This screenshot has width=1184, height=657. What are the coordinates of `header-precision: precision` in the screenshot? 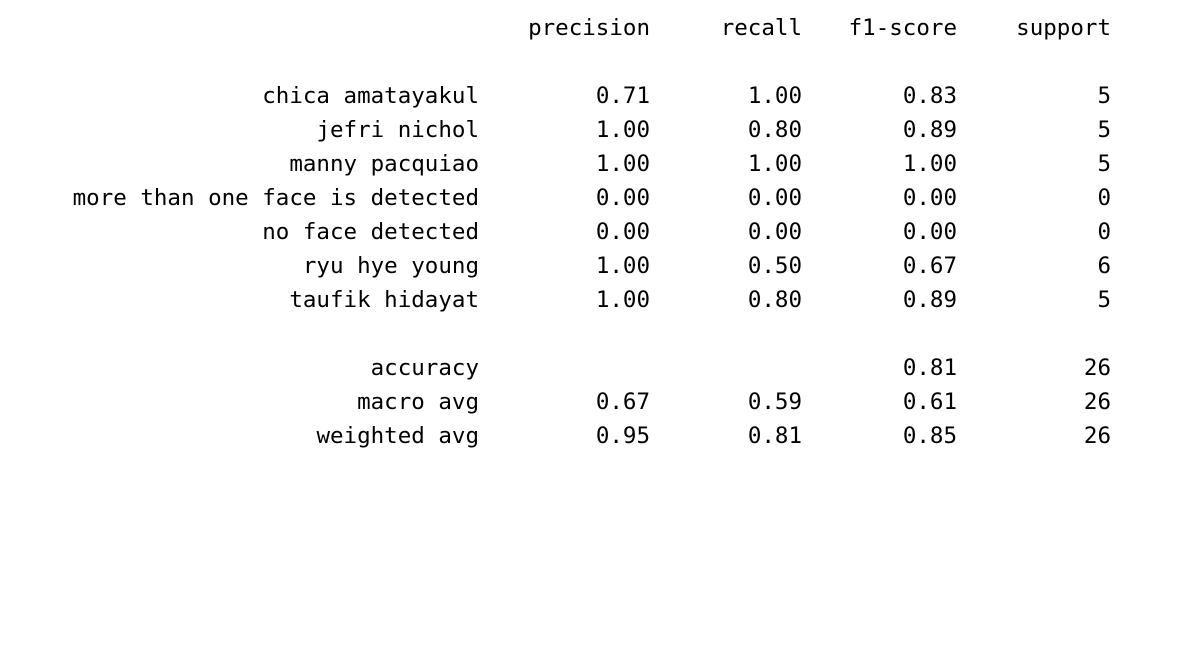 It's located at (589, 28).